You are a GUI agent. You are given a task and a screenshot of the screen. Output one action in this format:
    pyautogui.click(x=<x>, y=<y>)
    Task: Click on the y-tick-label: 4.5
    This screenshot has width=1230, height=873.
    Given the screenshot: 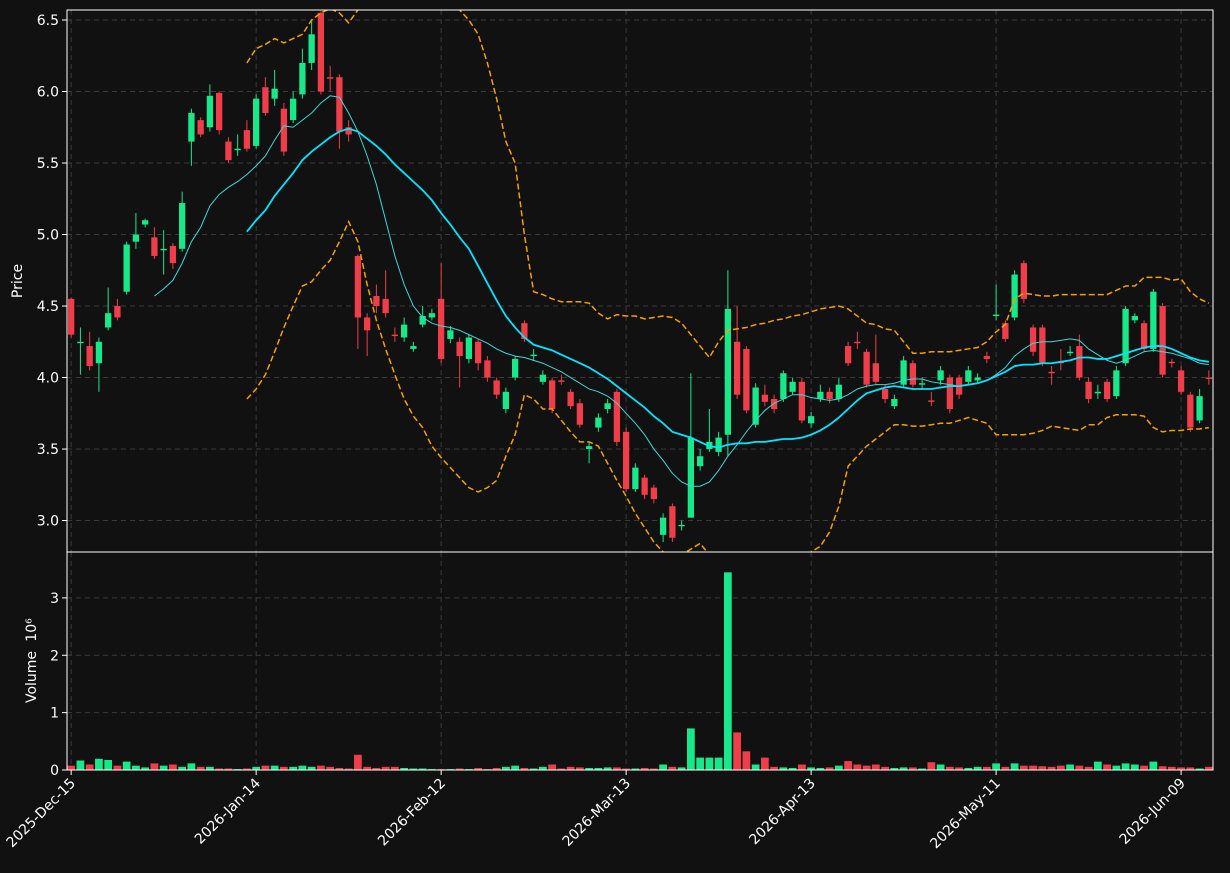 What is the action you would take?
    pyautogui.click(x=48, y=307)
    